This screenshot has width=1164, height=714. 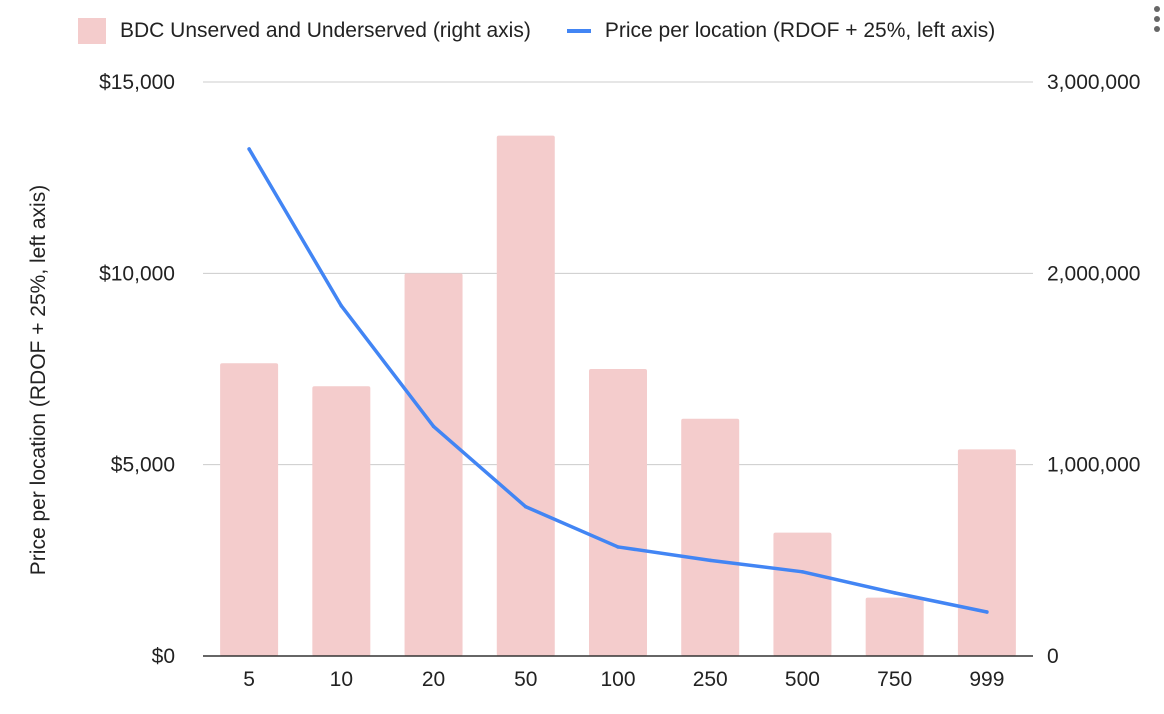 I want to click on left-tick-label: $0, so click(x=163, y=656).